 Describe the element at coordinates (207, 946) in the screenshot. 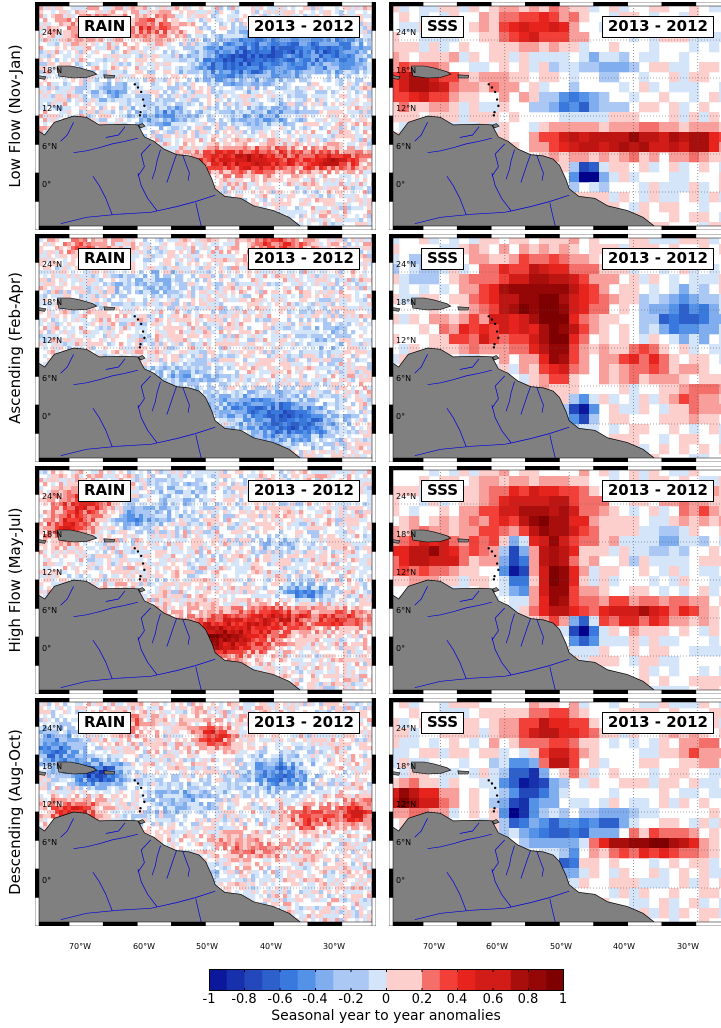

I see `lon-tick-50w: 50°W` at that location.